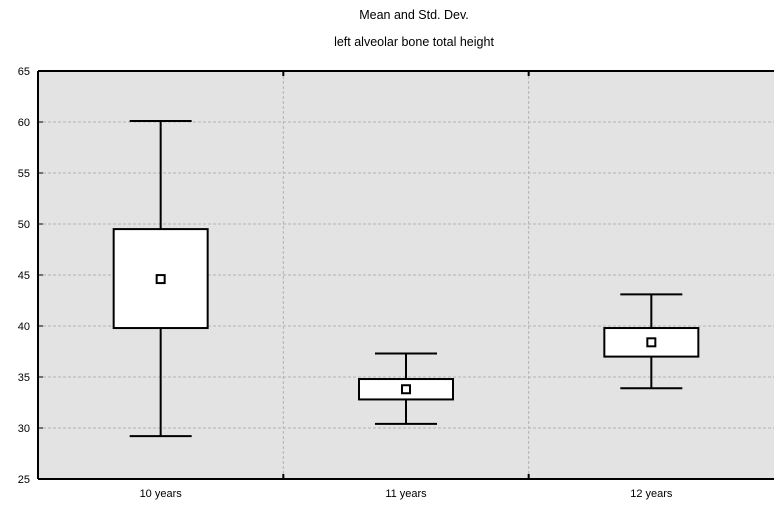 The height and width of the screenshot is (506, 774). I want to click on y-tick-label: 35, so click(24, 378).